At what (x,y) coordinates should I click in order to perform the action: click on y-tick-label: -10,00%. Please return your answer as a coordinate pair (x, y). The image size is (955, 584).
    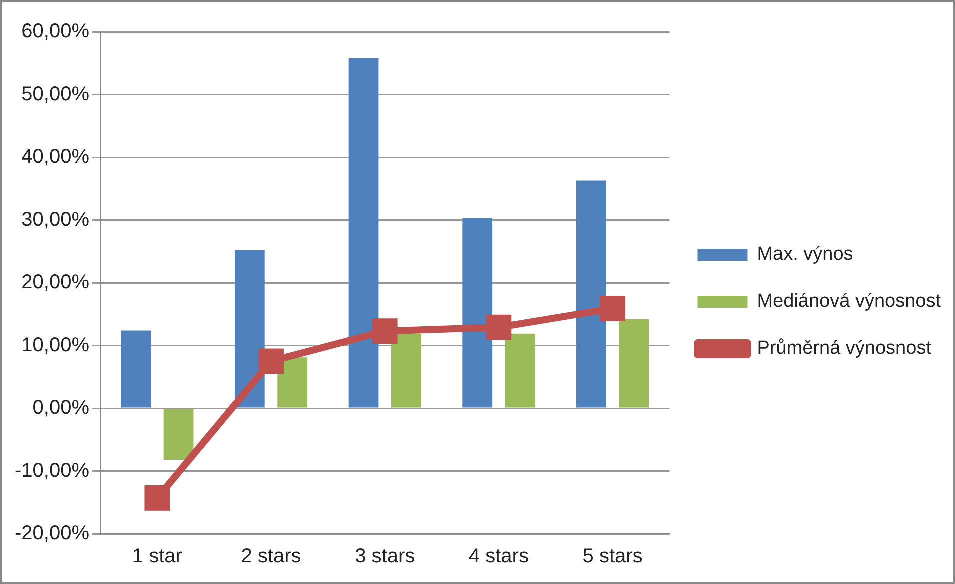
    Looking at the image, I should click on (52, 471).